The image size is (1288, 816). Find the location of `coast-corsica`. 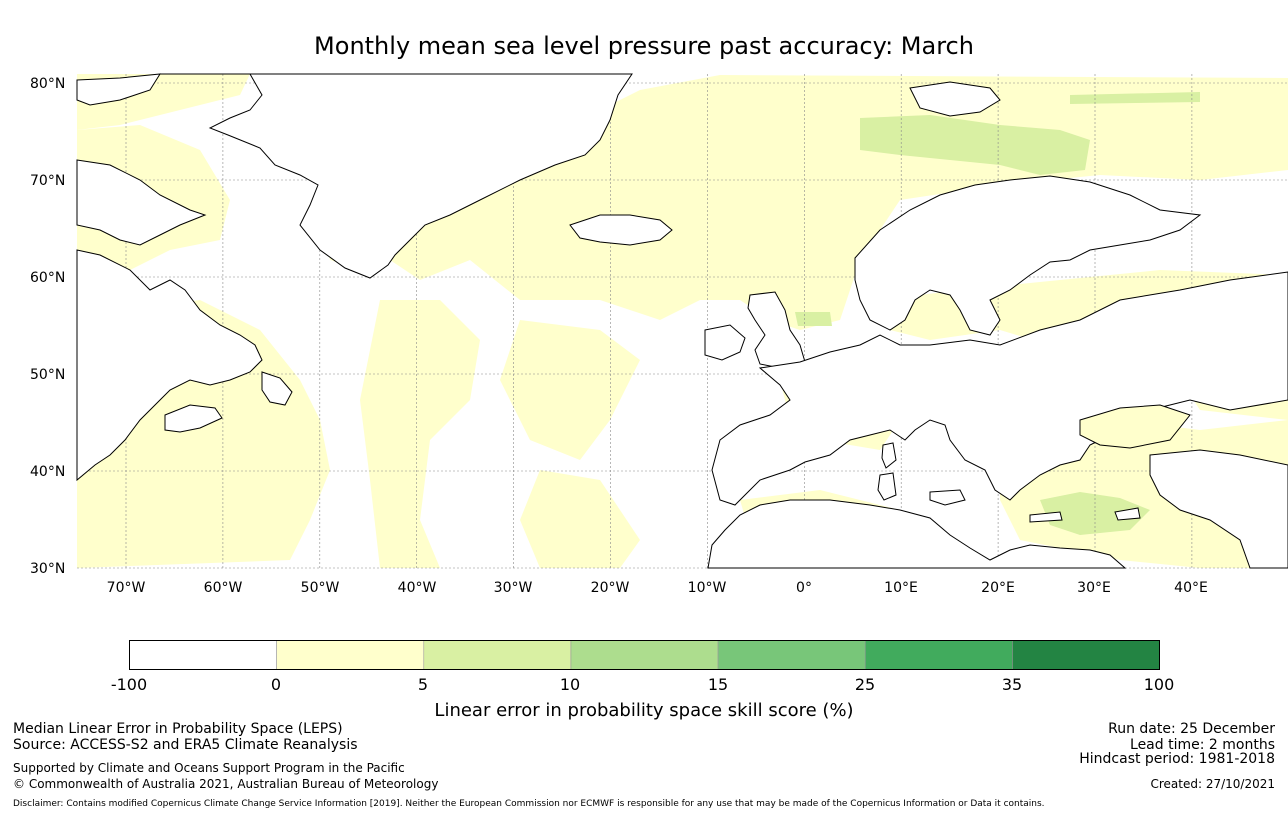

coast-corsica is located at coordinates (889, 455).